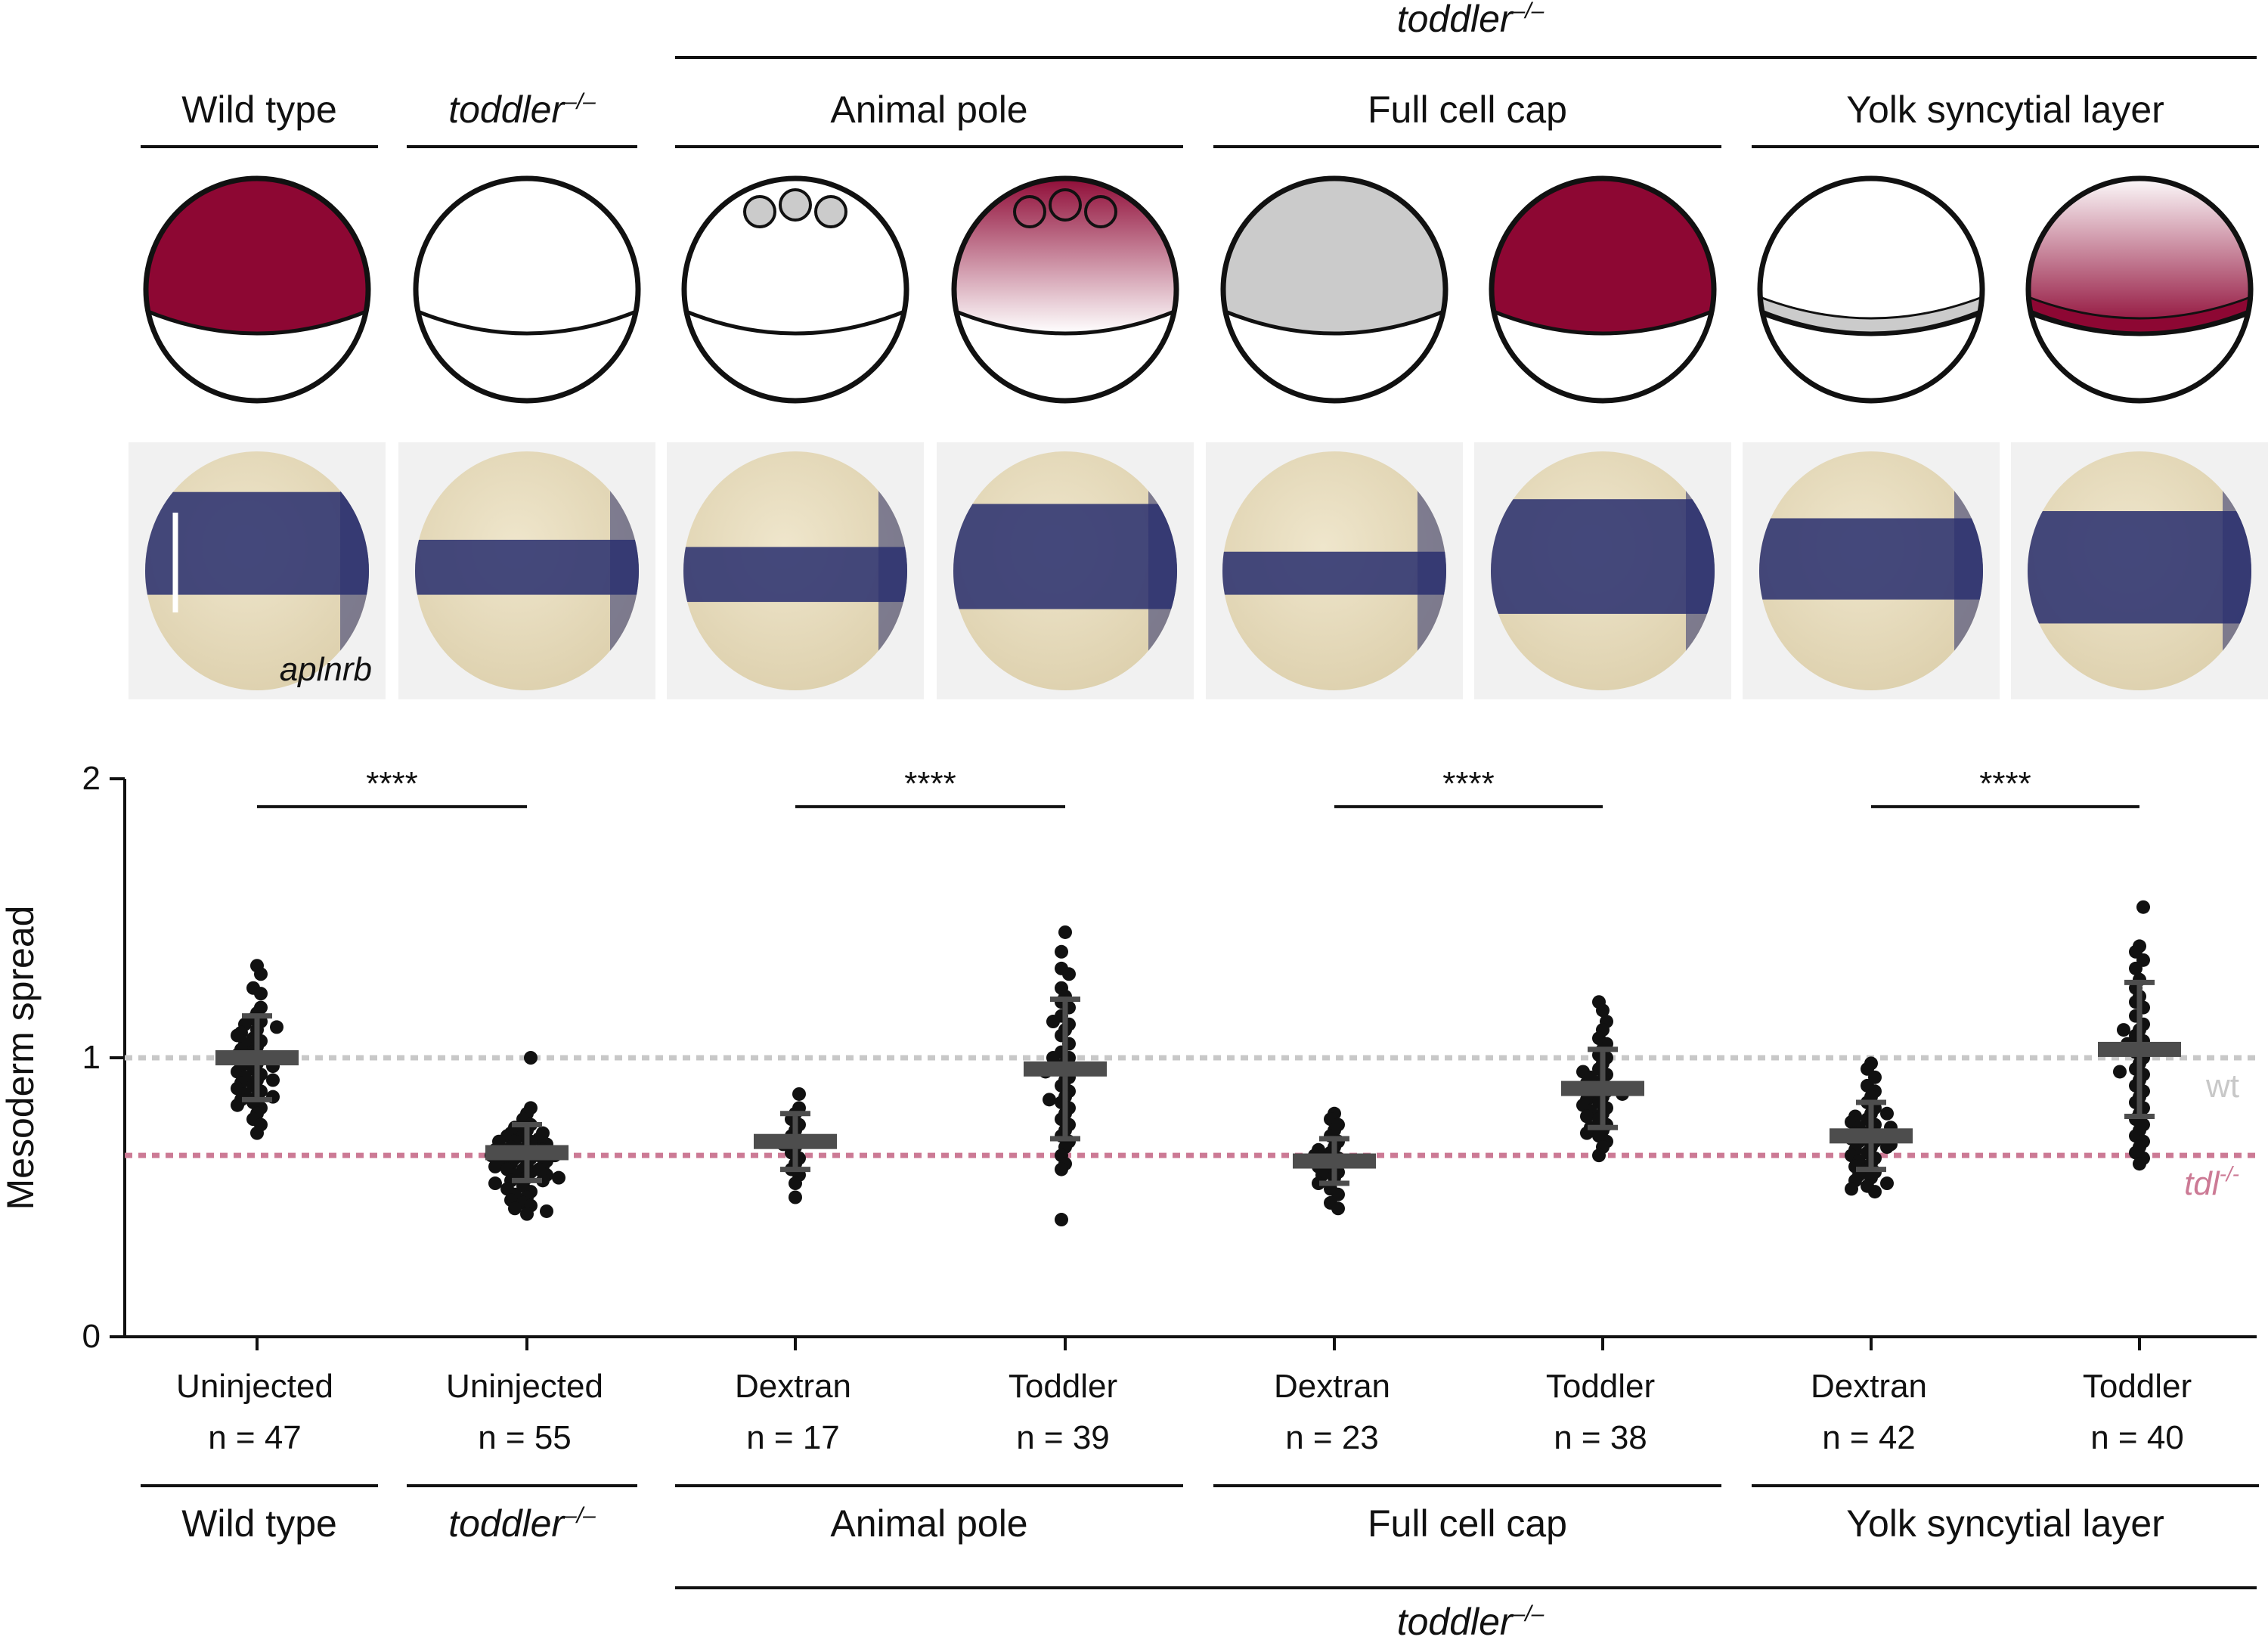  I want to click on group-4: Toddler n = 39, so click(1063, 1190).